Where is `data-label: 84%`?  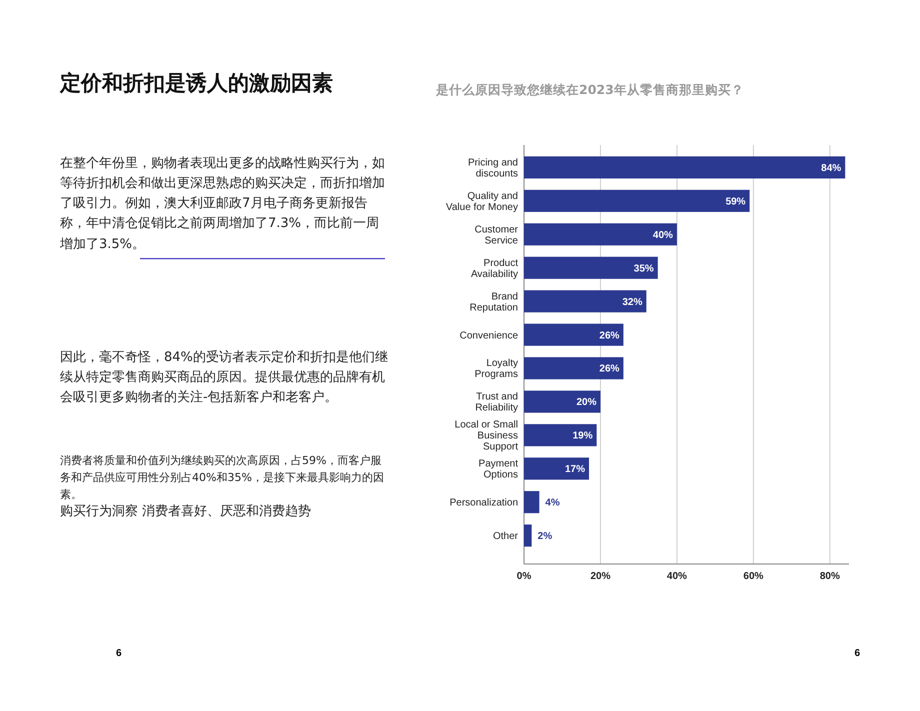 data-label: 84% is located at coordinates (831, 168).